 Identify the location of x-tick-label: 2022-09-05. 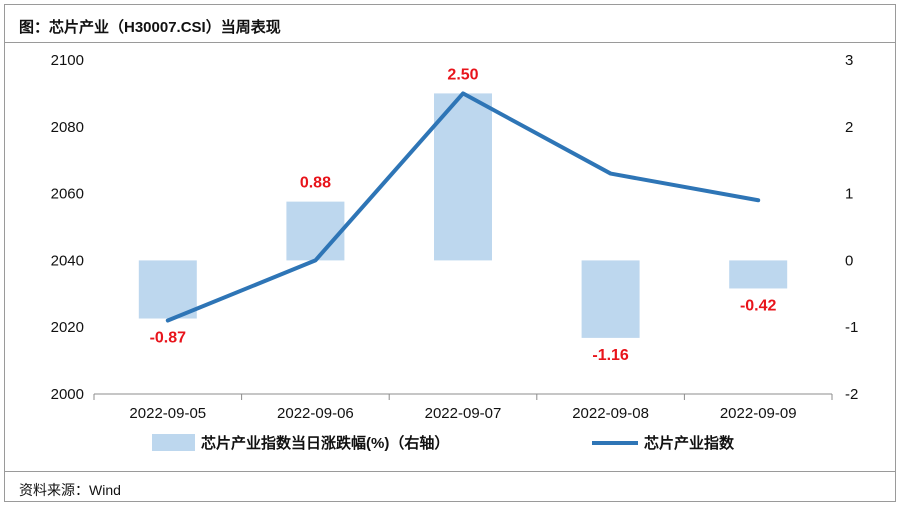
(167, 413).